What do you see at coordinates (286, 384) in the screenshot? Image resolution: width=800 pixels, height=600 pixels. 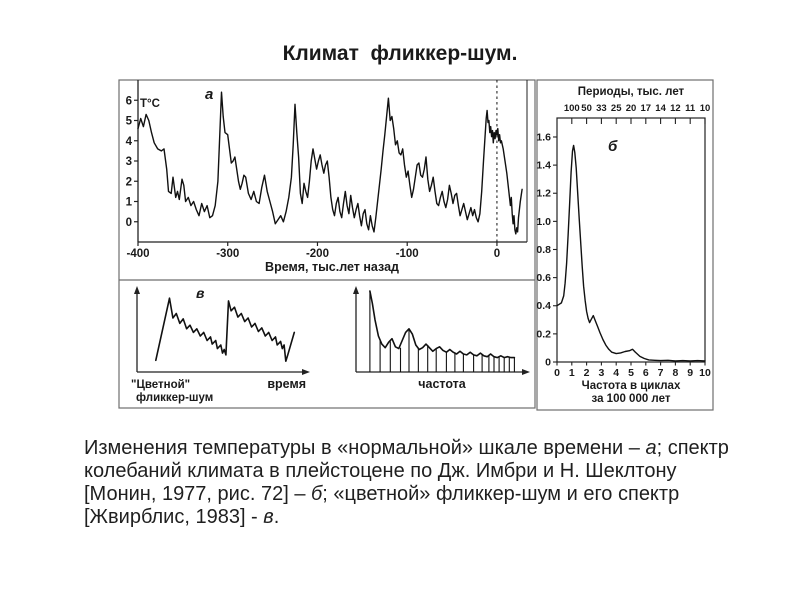 I see `chart-v-xlabel: время` at bounding box center [286, 384].